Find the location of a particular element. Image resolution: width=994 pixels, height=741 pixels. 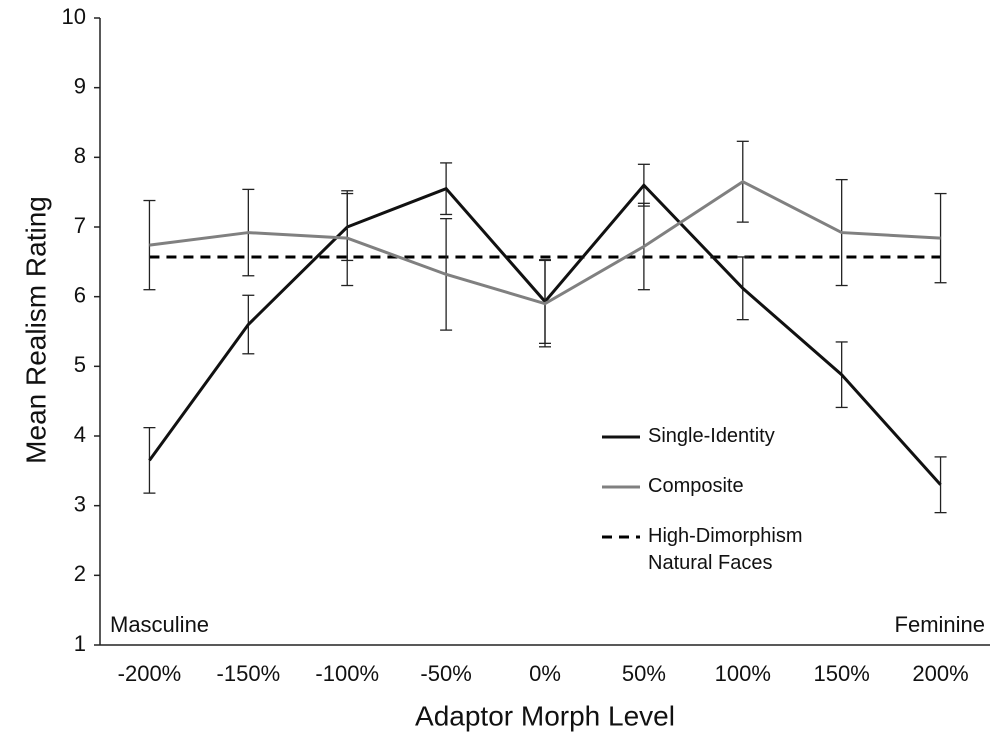

y-tick-label: 7 is located at coordinates (80, 225).